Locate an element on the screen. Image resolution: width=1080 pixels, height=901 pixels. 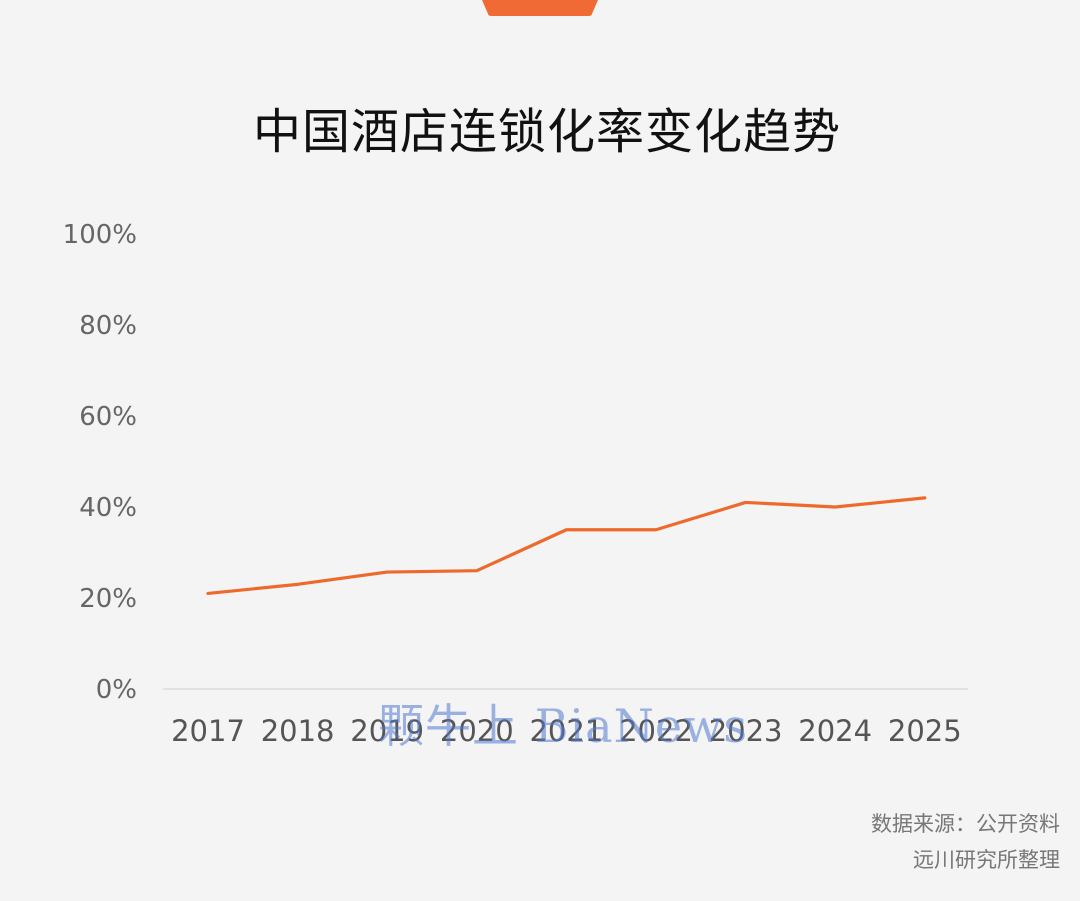
y-tick-label: 80% is located at coordinates (108, 326).